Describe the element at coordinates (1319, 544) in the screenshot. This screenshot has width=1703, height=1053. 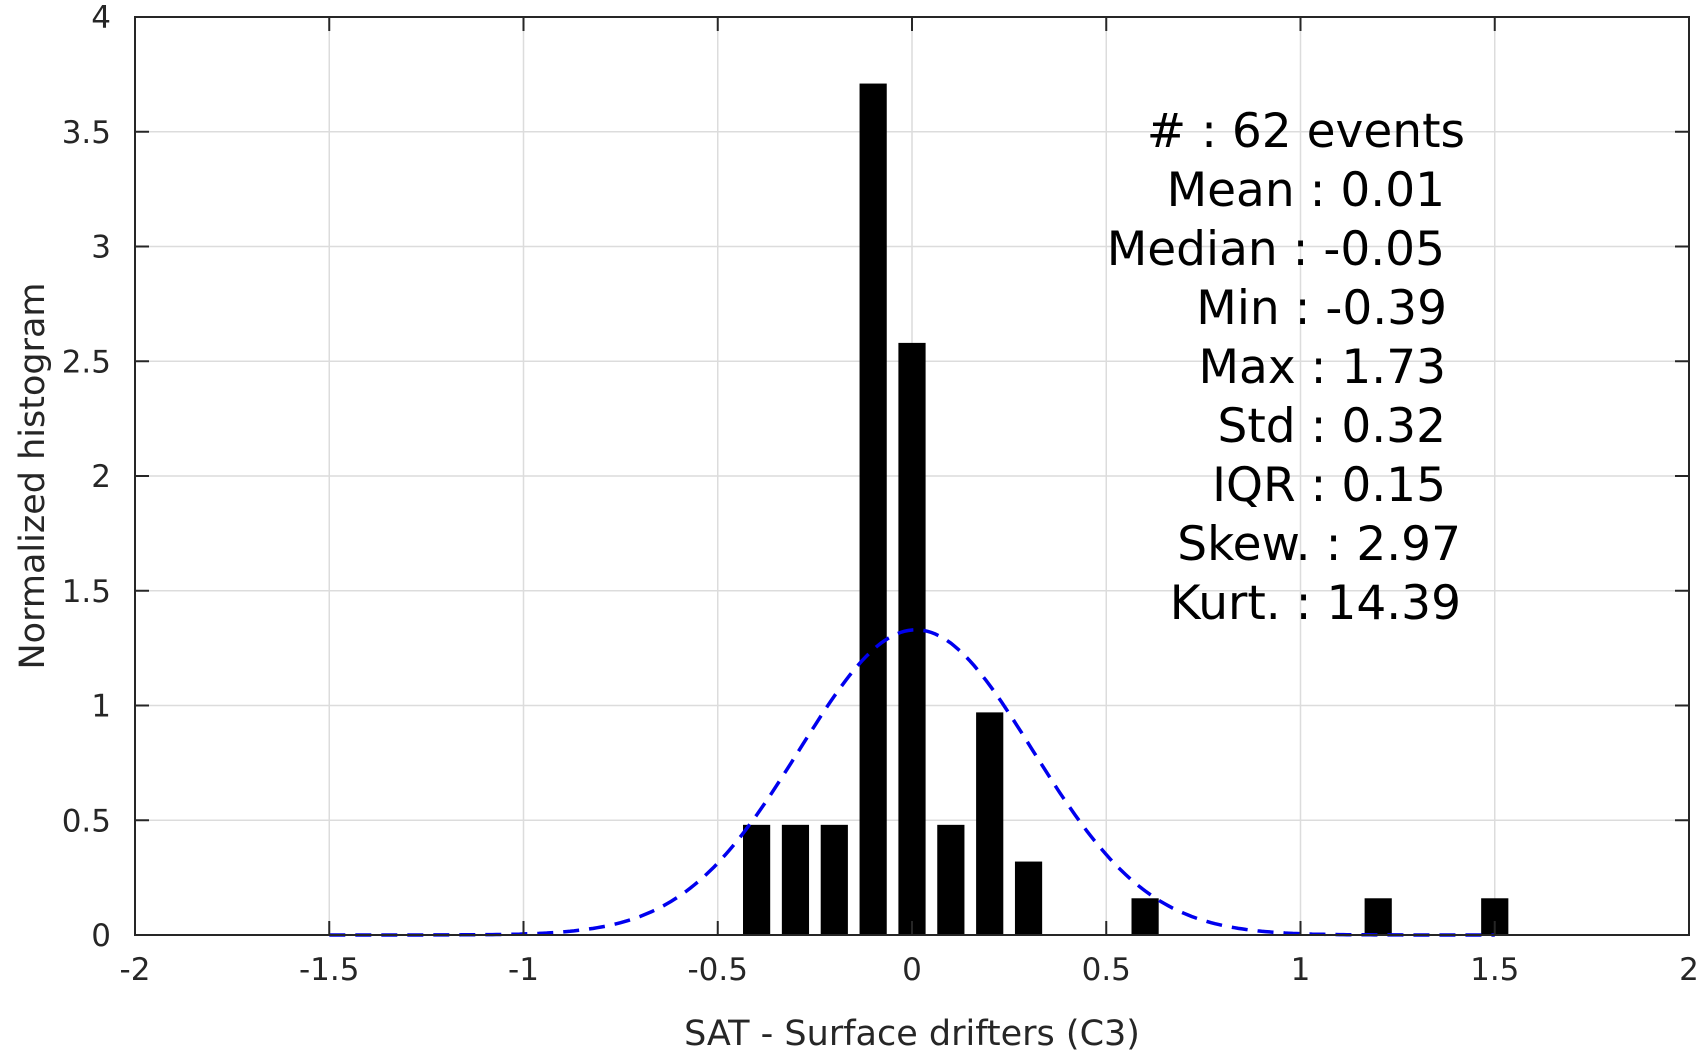
I see `stat-line: Skew. : 2.97` at that location.